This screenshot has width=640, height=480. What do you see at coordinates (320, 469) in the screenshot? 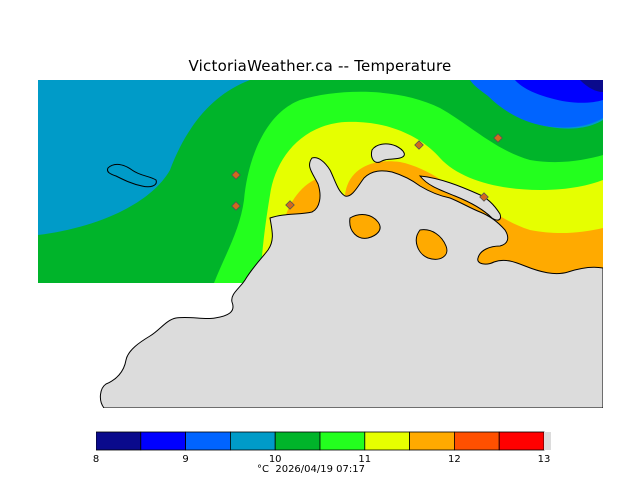
I see `timestamp-label: 2026/04/19 07:17` at bounding box center [320, 469].